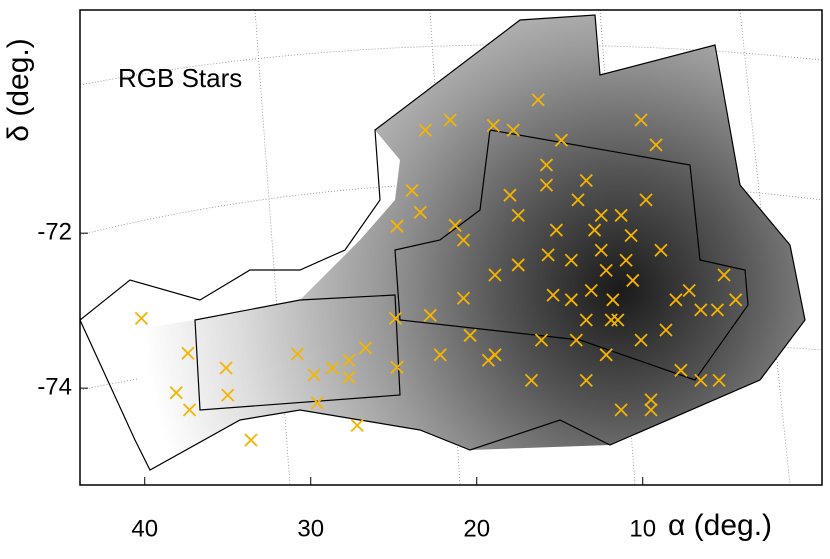  Describe the element at coordinates (54, 232) in the screenshot. I see `y-tick-label: -72` at that location.